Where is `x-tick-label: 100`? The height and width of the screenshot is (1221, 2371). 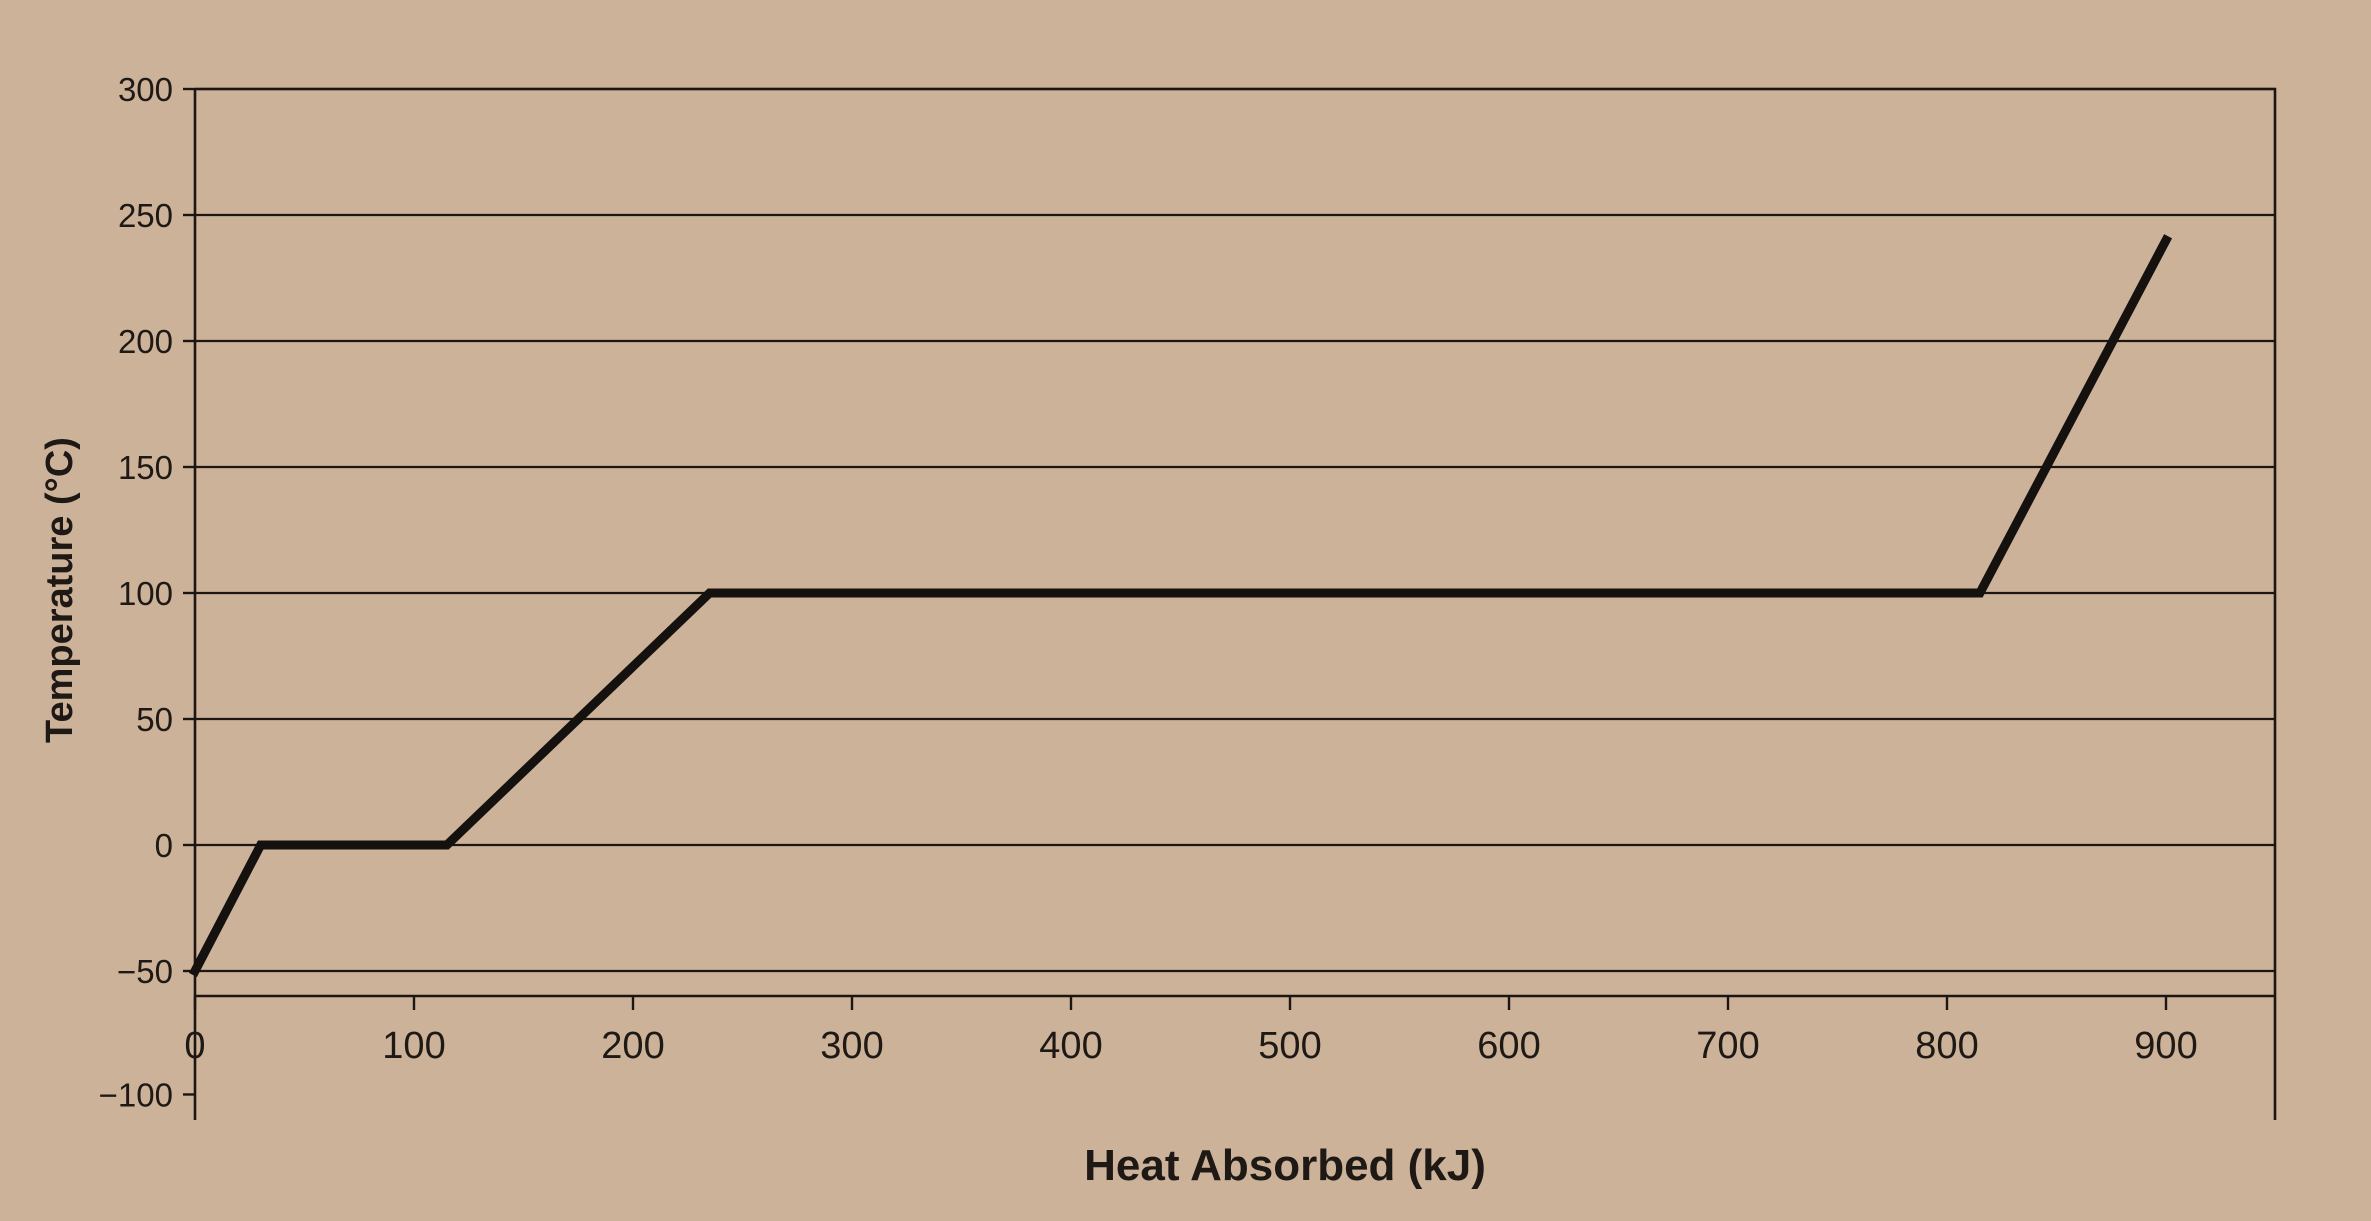
x-tick-label: 100 is located at coordinates (413, 1046).